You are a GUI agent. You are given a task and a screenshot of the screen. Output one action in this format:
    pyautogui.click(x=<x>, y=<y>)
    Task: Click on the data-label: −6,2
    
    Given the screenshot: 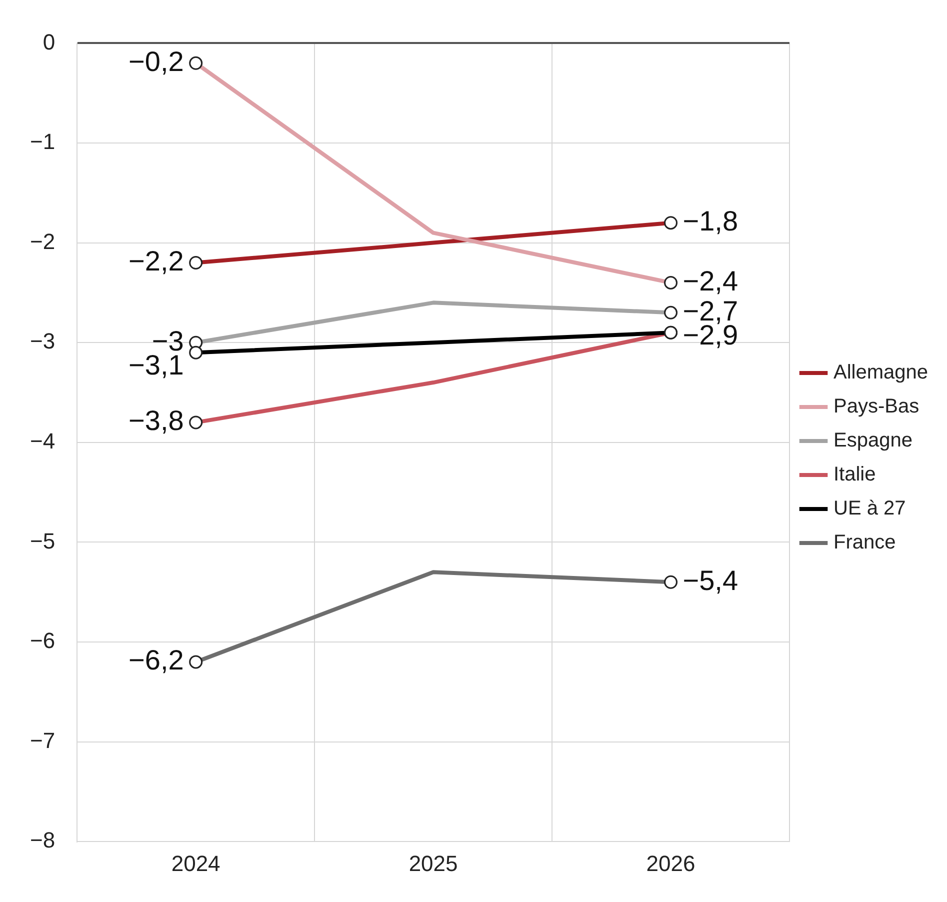 What is the action you would take?
    pyautogui.click(x=156, y=660)
    